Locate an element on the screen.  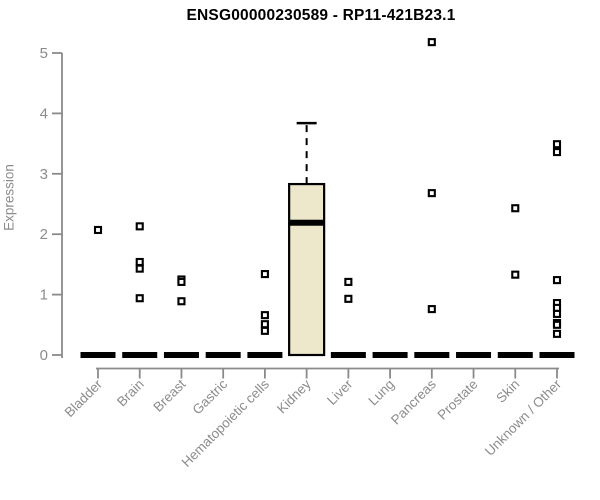
iqr-box is located at coordinates (307, 269).